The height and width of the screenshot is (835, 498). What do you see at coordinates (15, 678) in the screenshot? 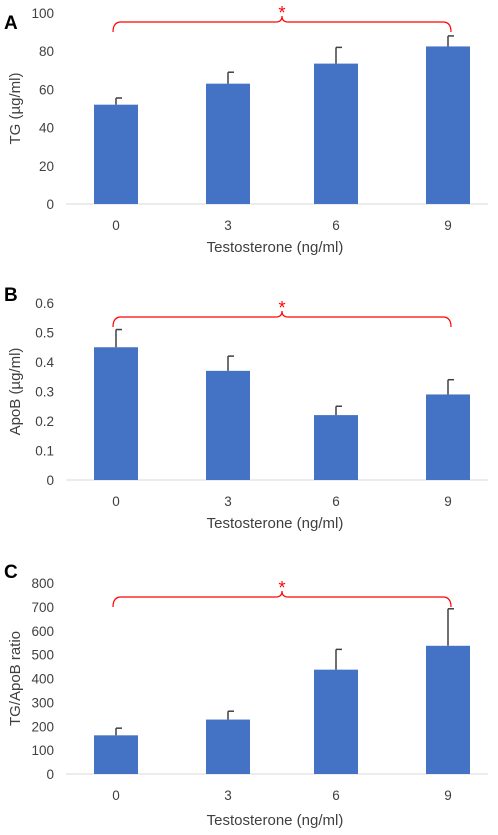
I see `y-axis-title: TG/ApoB ratio` at bounding box center [15, 678].